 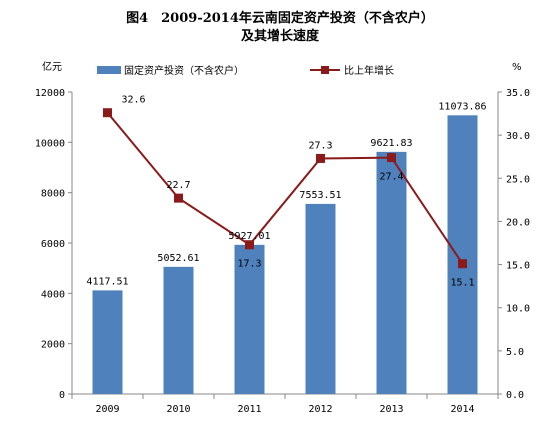 I want to click on right-tick-label: 15.0, so click(x=518, y=266).